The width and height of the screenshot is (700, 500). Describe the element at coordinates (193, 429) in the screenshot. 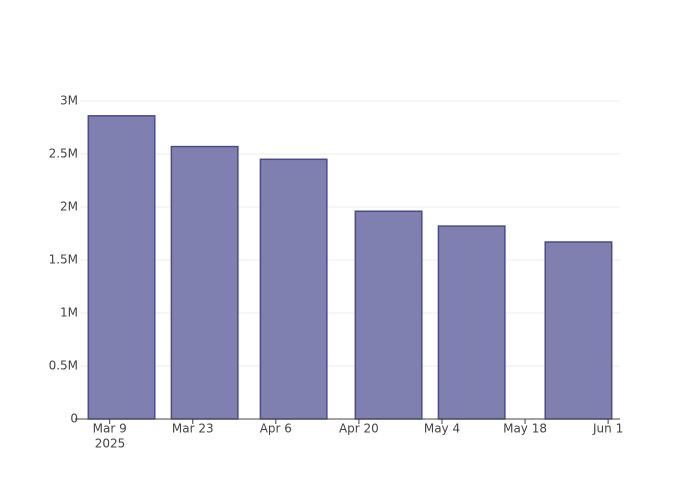

I see `x-tick-label: Mar 23` at that location.